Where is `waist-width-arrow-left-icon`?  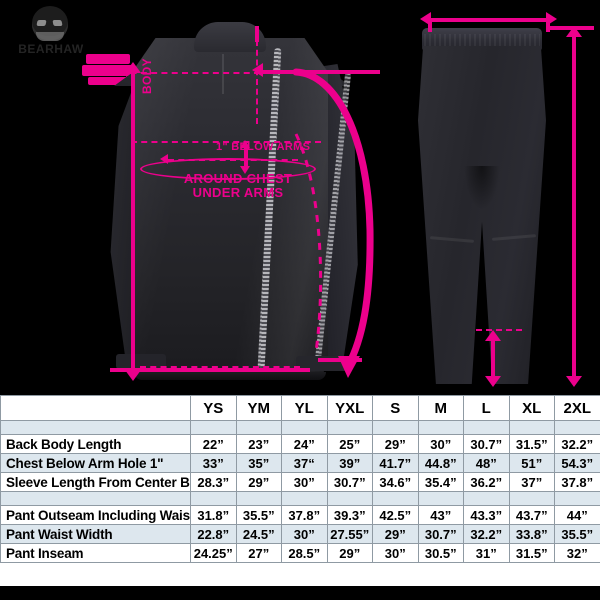 waist-width-arrow-left-icon is located at coordinates (425, 19).